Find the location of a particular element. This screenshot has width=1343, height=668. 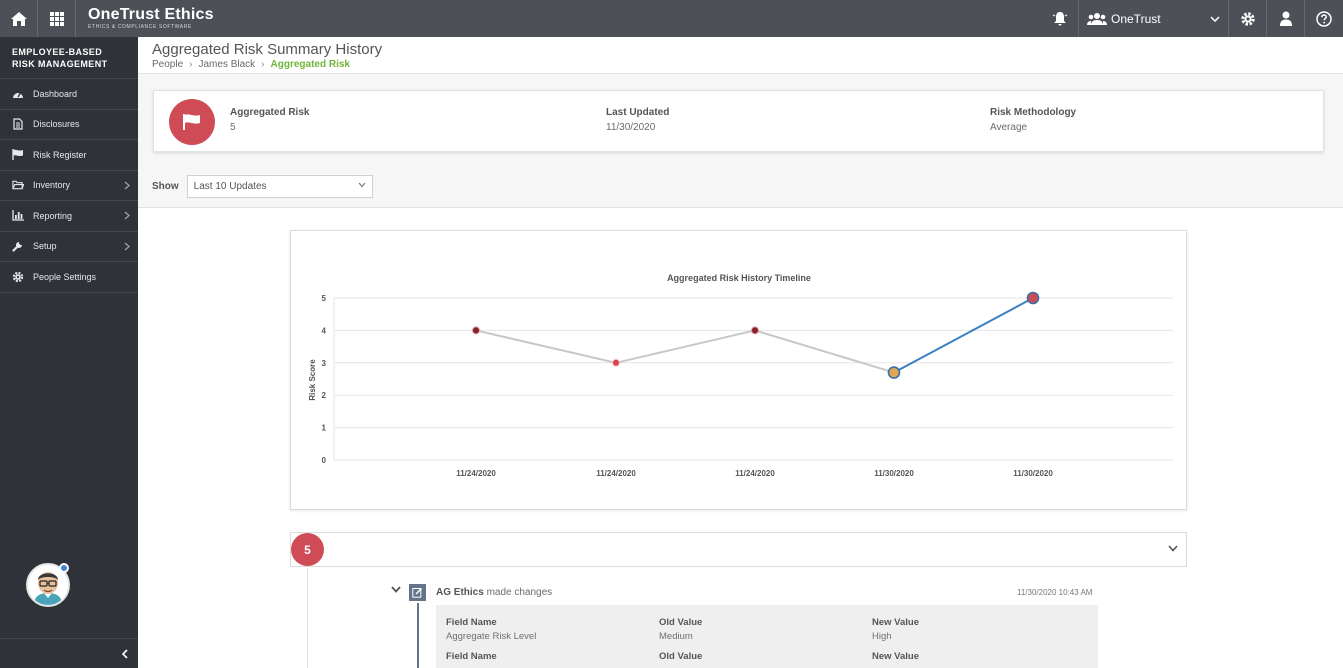

sidebar-item-label: Inventory is located at coordinates (52, 185).